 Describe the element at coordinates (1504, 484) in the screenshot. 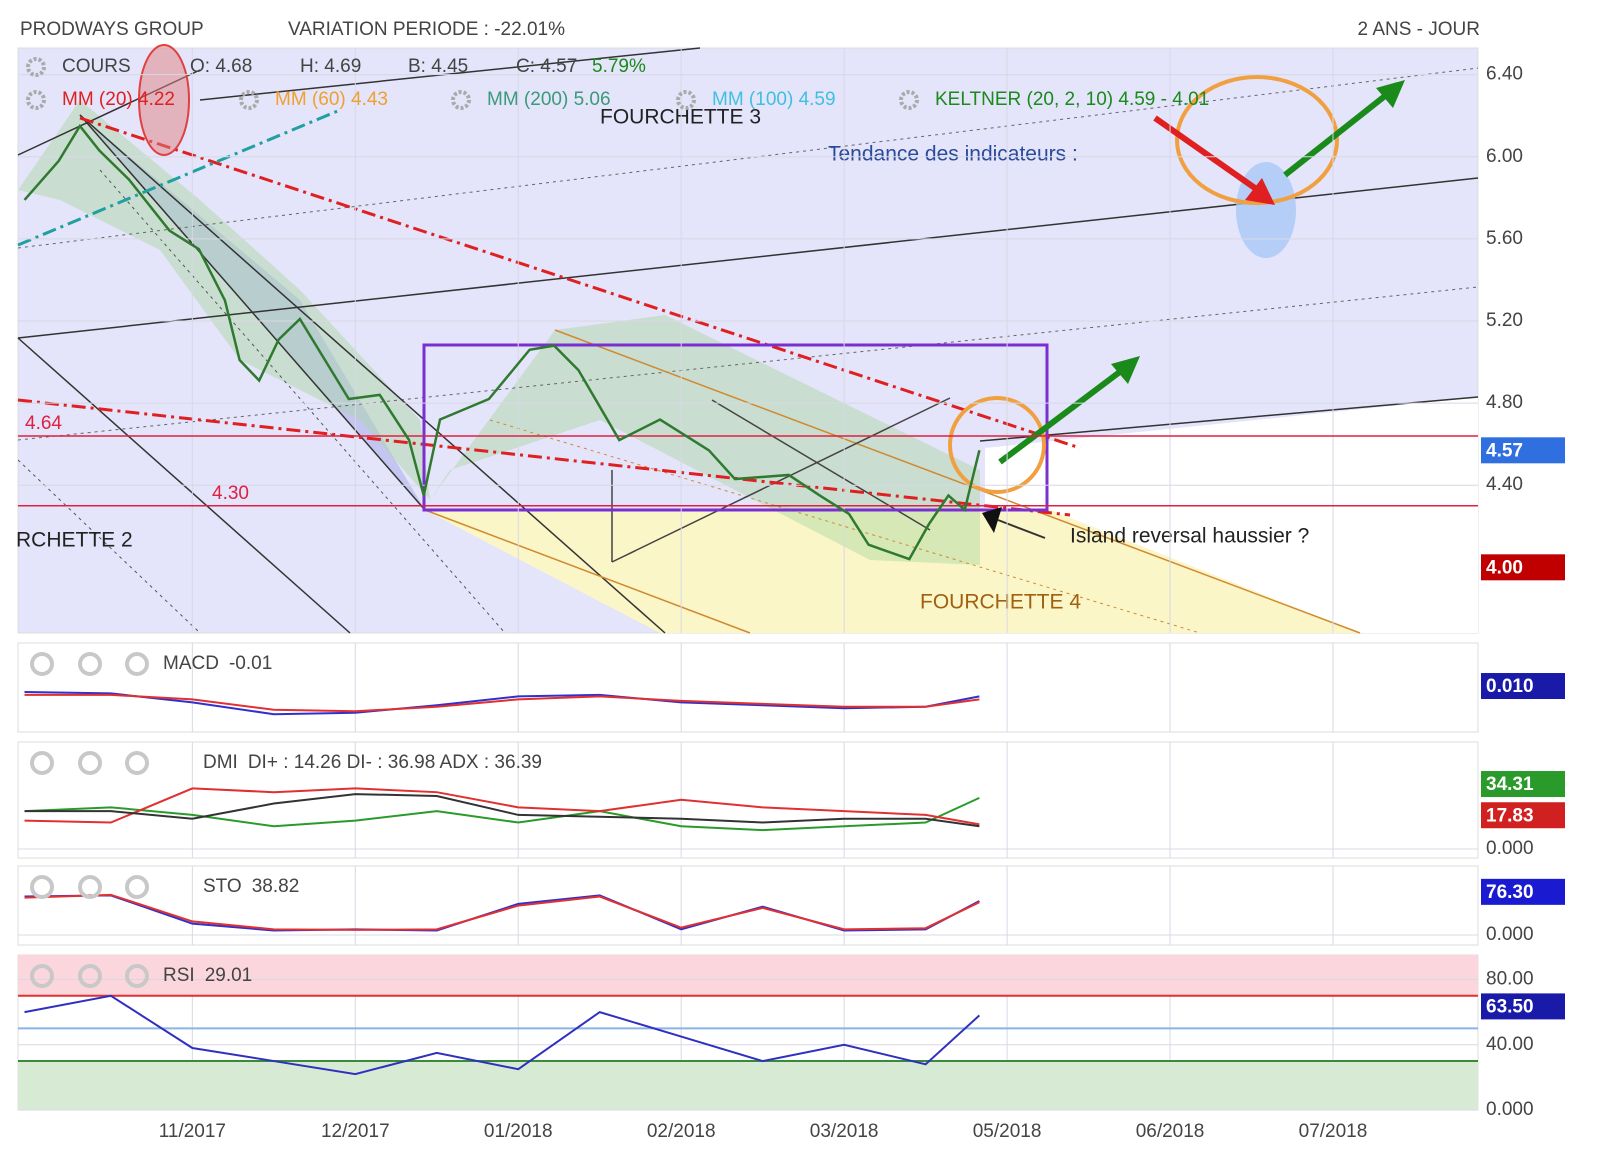

I see `y-tick-label: 4.40` at that location.